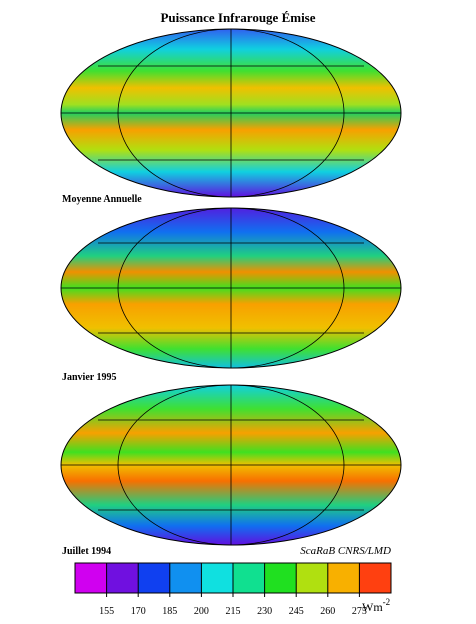 The width and height of the screenshot is (476, 624). What do you see at coordinates (387, 602) in the screenshot?
I see `unit-exponent: -2` at bounding box center [387, 602].